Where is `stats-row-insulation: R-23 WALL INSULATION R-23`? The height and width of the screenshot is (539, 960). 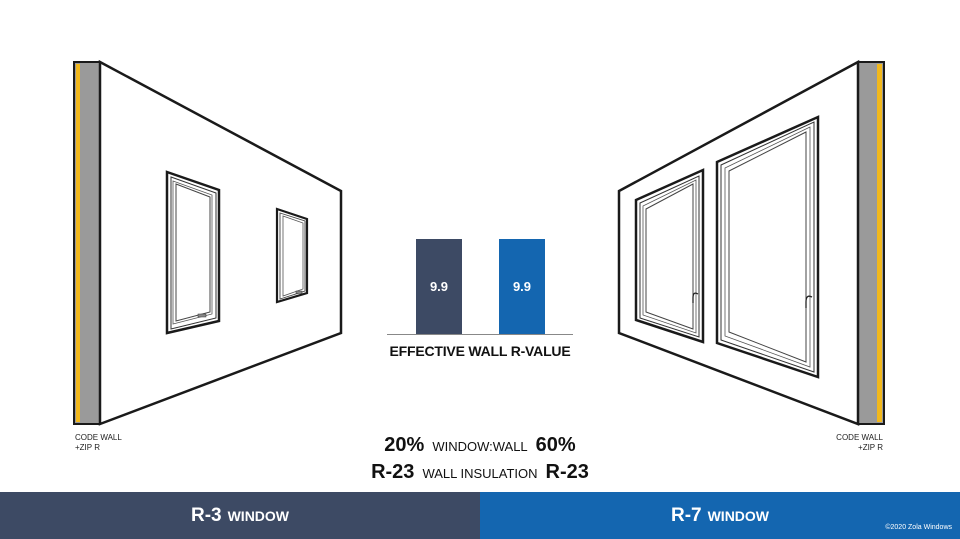 stats-row-insulation: R-23 WALL INSULATION R-23 is located at coordinates (480, 472).